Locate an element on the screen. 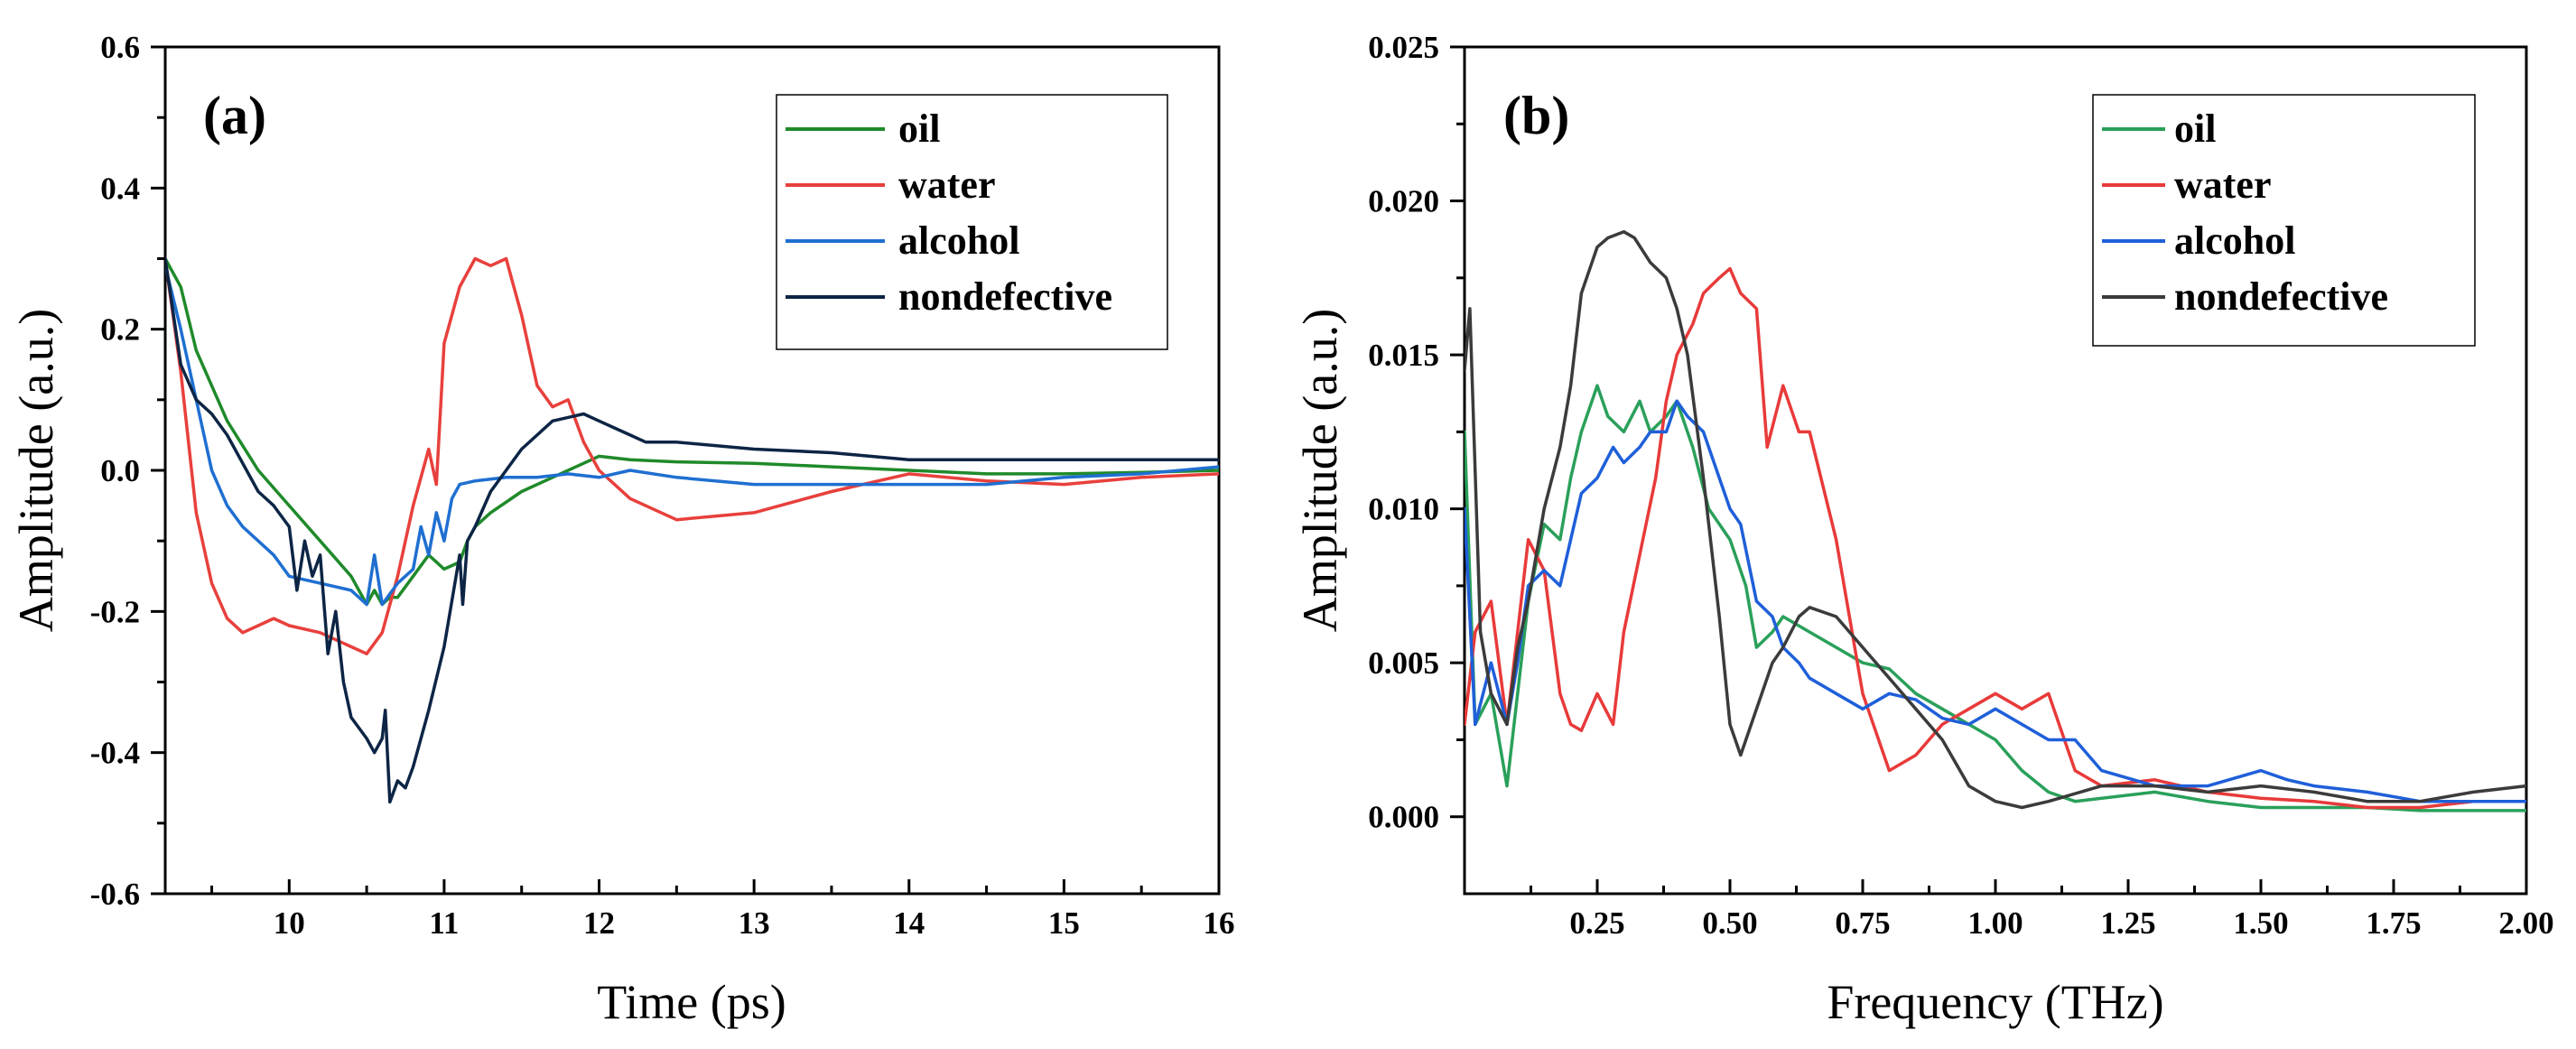  x-tick-label: 1.00 is located at coordinates (1995, 923).